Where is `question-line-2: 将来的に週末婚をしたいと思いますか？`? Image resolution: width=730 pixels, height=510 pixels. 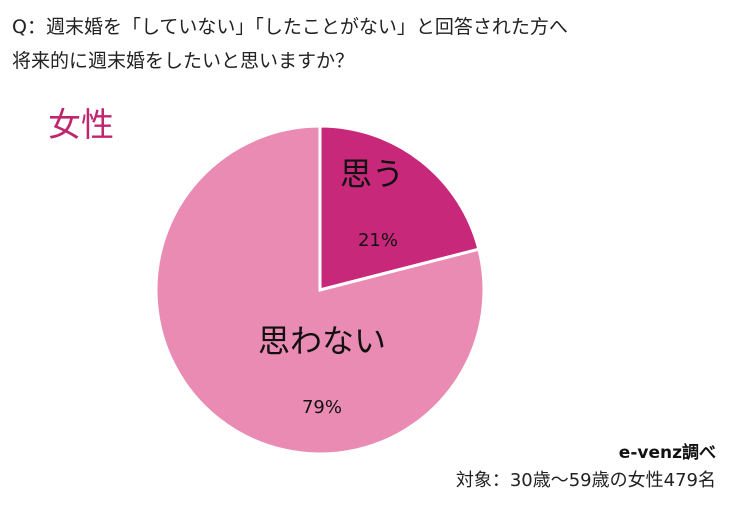 question-line-2: 将来的に週末婚をしたいと思いますか？ is located at coordinates (183, 61).